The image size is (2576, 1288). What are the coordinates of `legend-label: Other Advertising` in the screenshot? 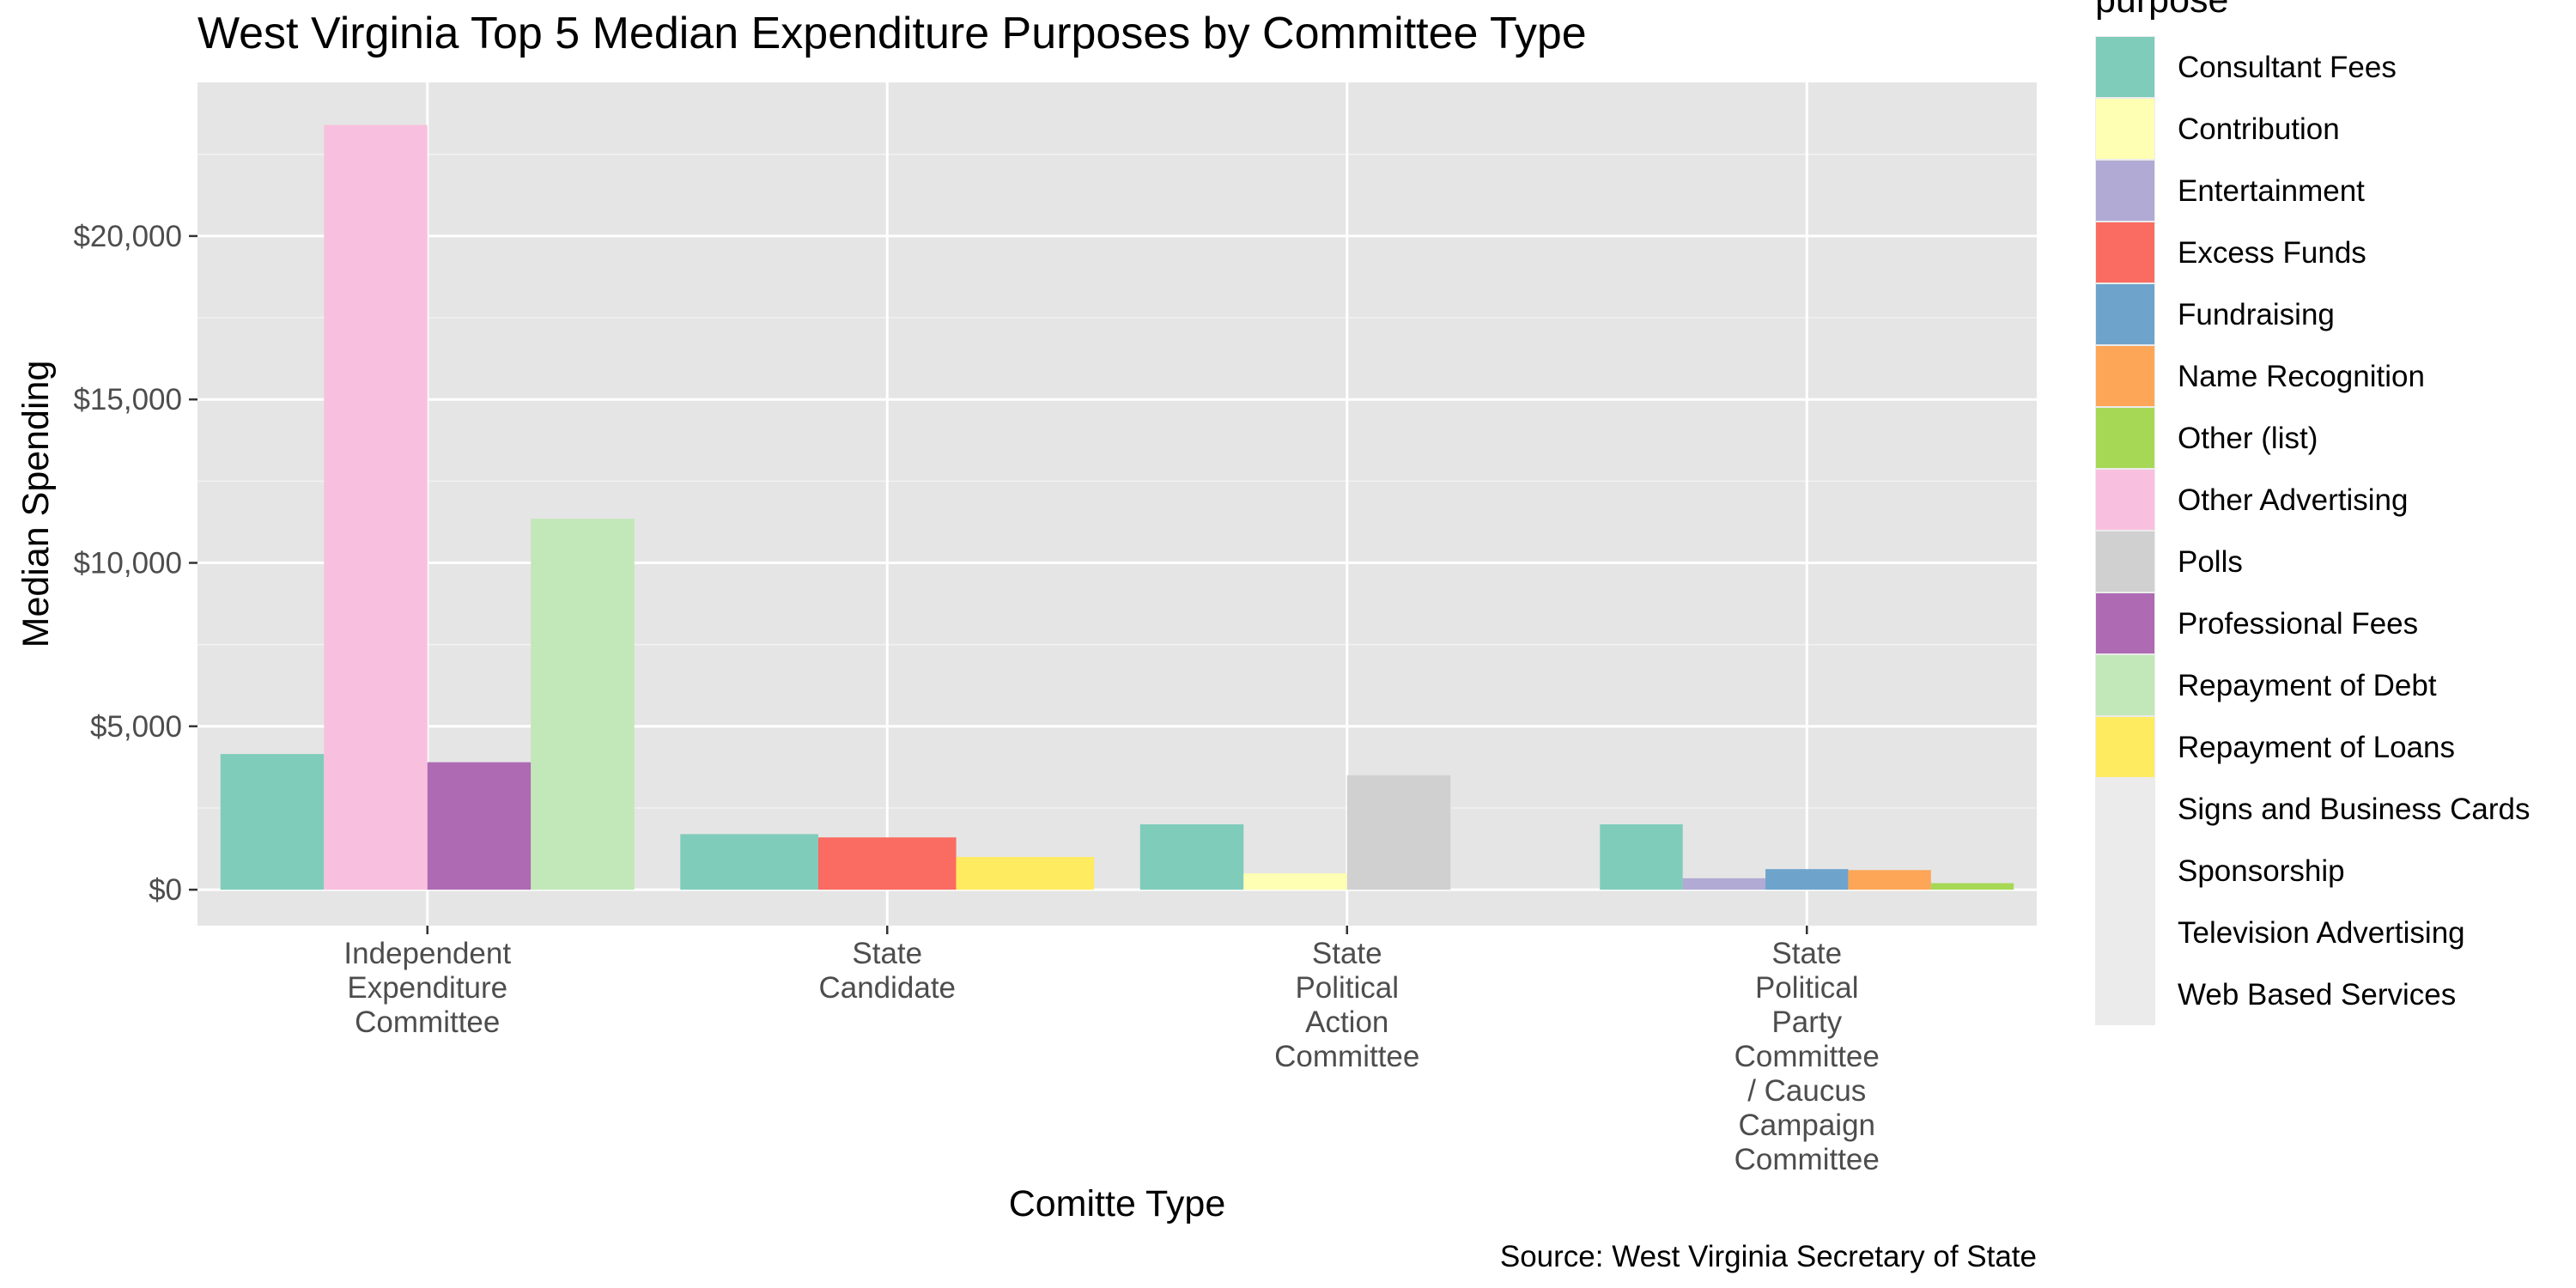 It's located at (2293, 500).